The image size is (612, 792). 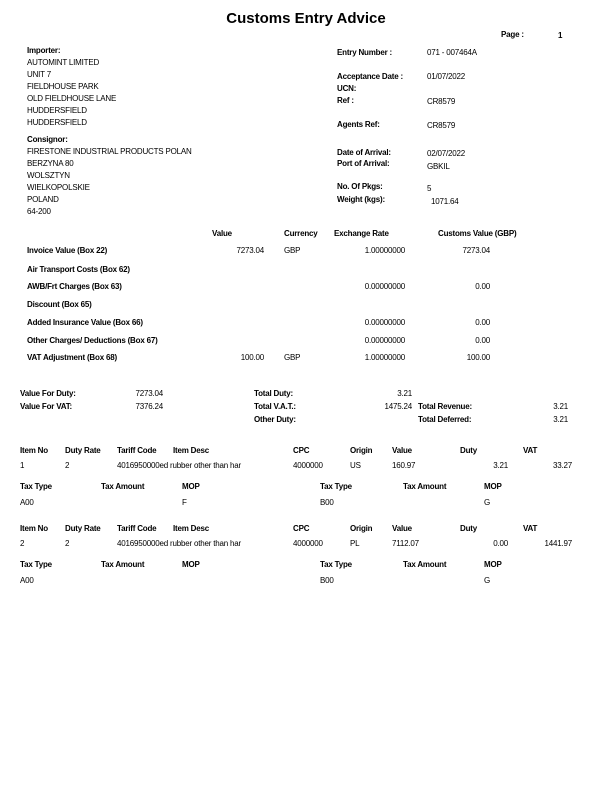 I want to click on item-value: 7112.07, so click(x=405, y=543).